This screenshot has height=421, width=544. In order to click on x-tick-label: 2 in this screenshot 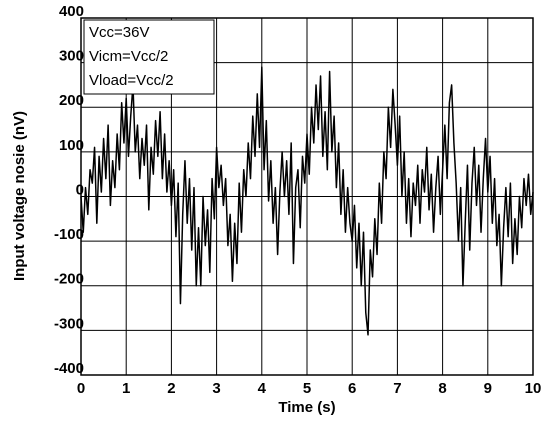, I will do `click(171, 388)`.